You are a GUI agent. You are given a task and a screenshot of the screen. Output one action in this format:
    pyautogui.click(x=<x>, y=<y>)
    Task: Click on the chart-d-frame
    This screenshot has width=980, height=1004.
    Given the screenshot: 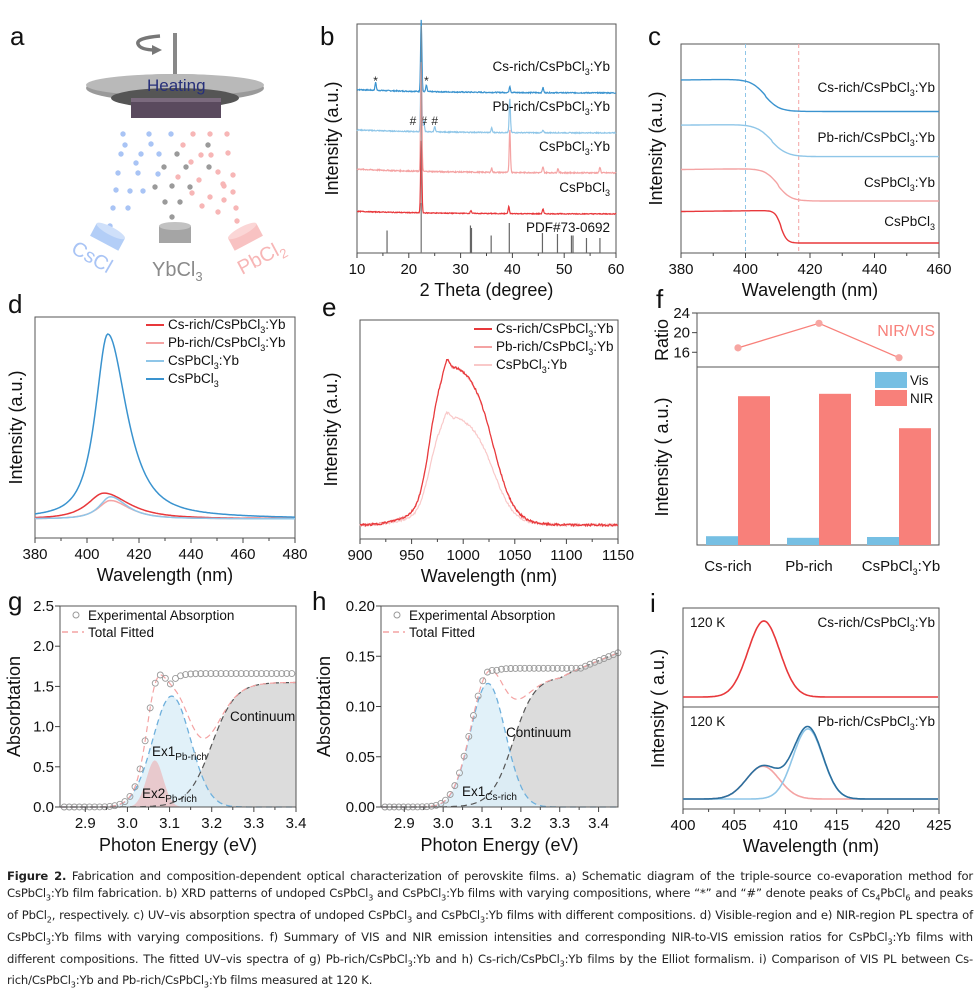 What is the action you would take?
    pyautogui.click(x=165, y=427)
    